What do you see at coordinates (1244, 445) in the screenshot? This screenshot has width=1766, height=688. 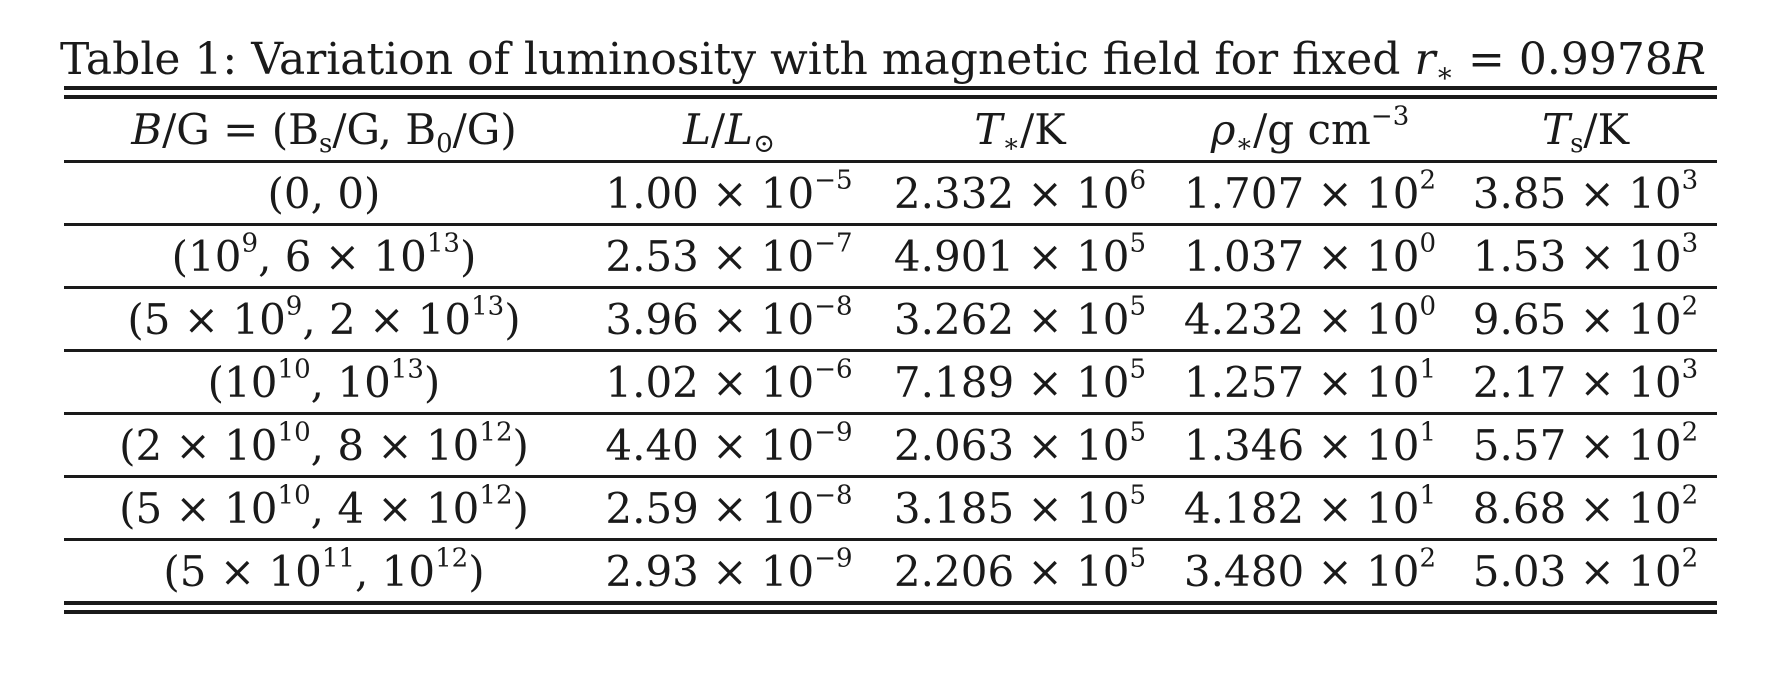 I see `mantissa: 1.346` at bounding box center [1244, 445].